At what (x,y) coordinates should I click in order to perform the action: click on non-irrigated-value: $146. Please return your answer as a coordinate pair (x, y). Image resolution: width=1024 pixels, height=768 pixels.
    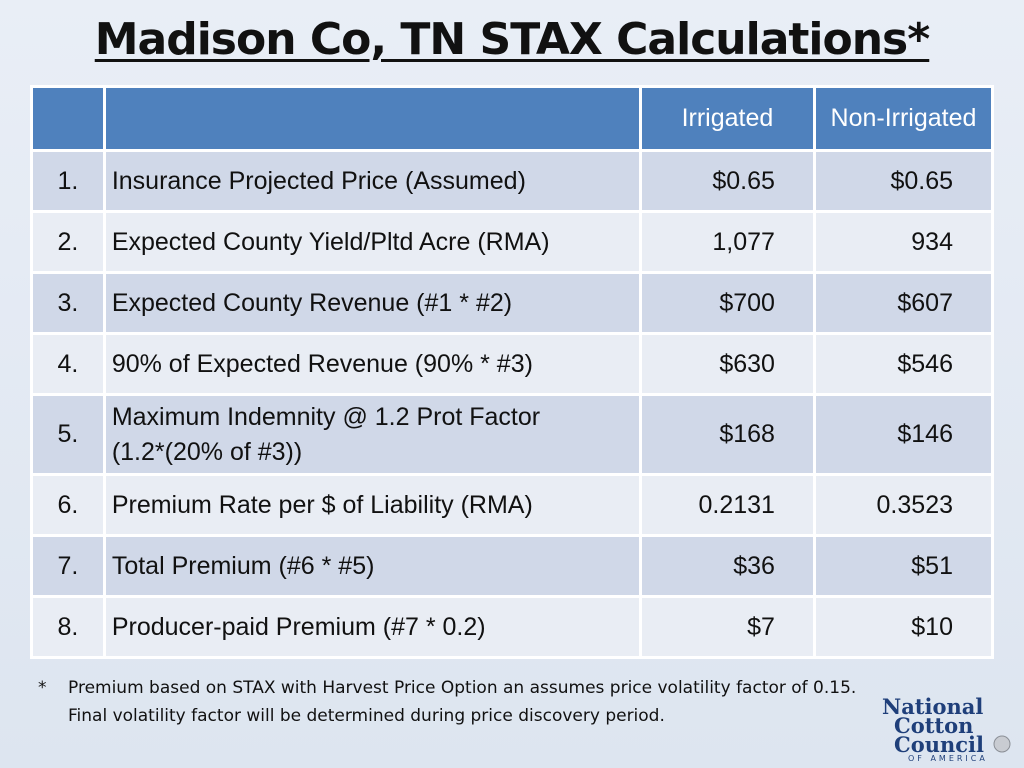
    Looking at the image, I should click on (903, 434).